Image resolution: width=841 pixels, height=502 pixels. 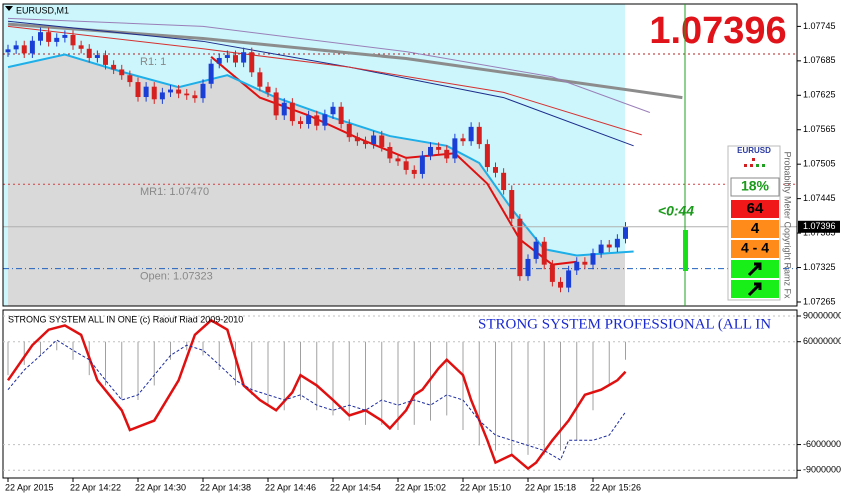 I want to click on menu-arrow, so click(x=9, y=8).